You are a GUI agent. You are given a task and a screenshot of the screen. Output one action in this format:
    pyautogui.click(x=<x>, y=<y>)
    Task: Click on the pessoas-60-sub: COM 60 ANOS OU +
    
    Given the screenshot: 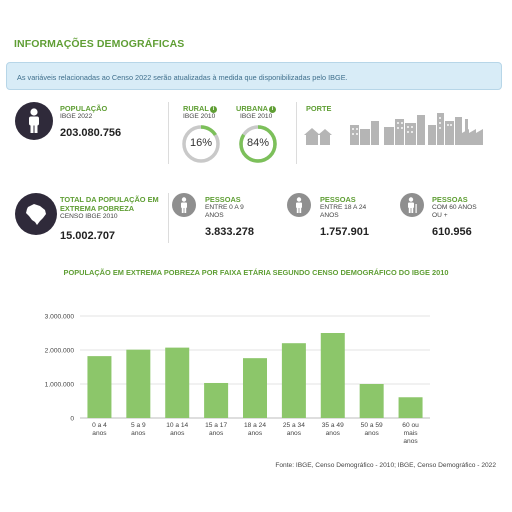 What is the action you would take?
    pyautogui.click(x=454, y=211)
    